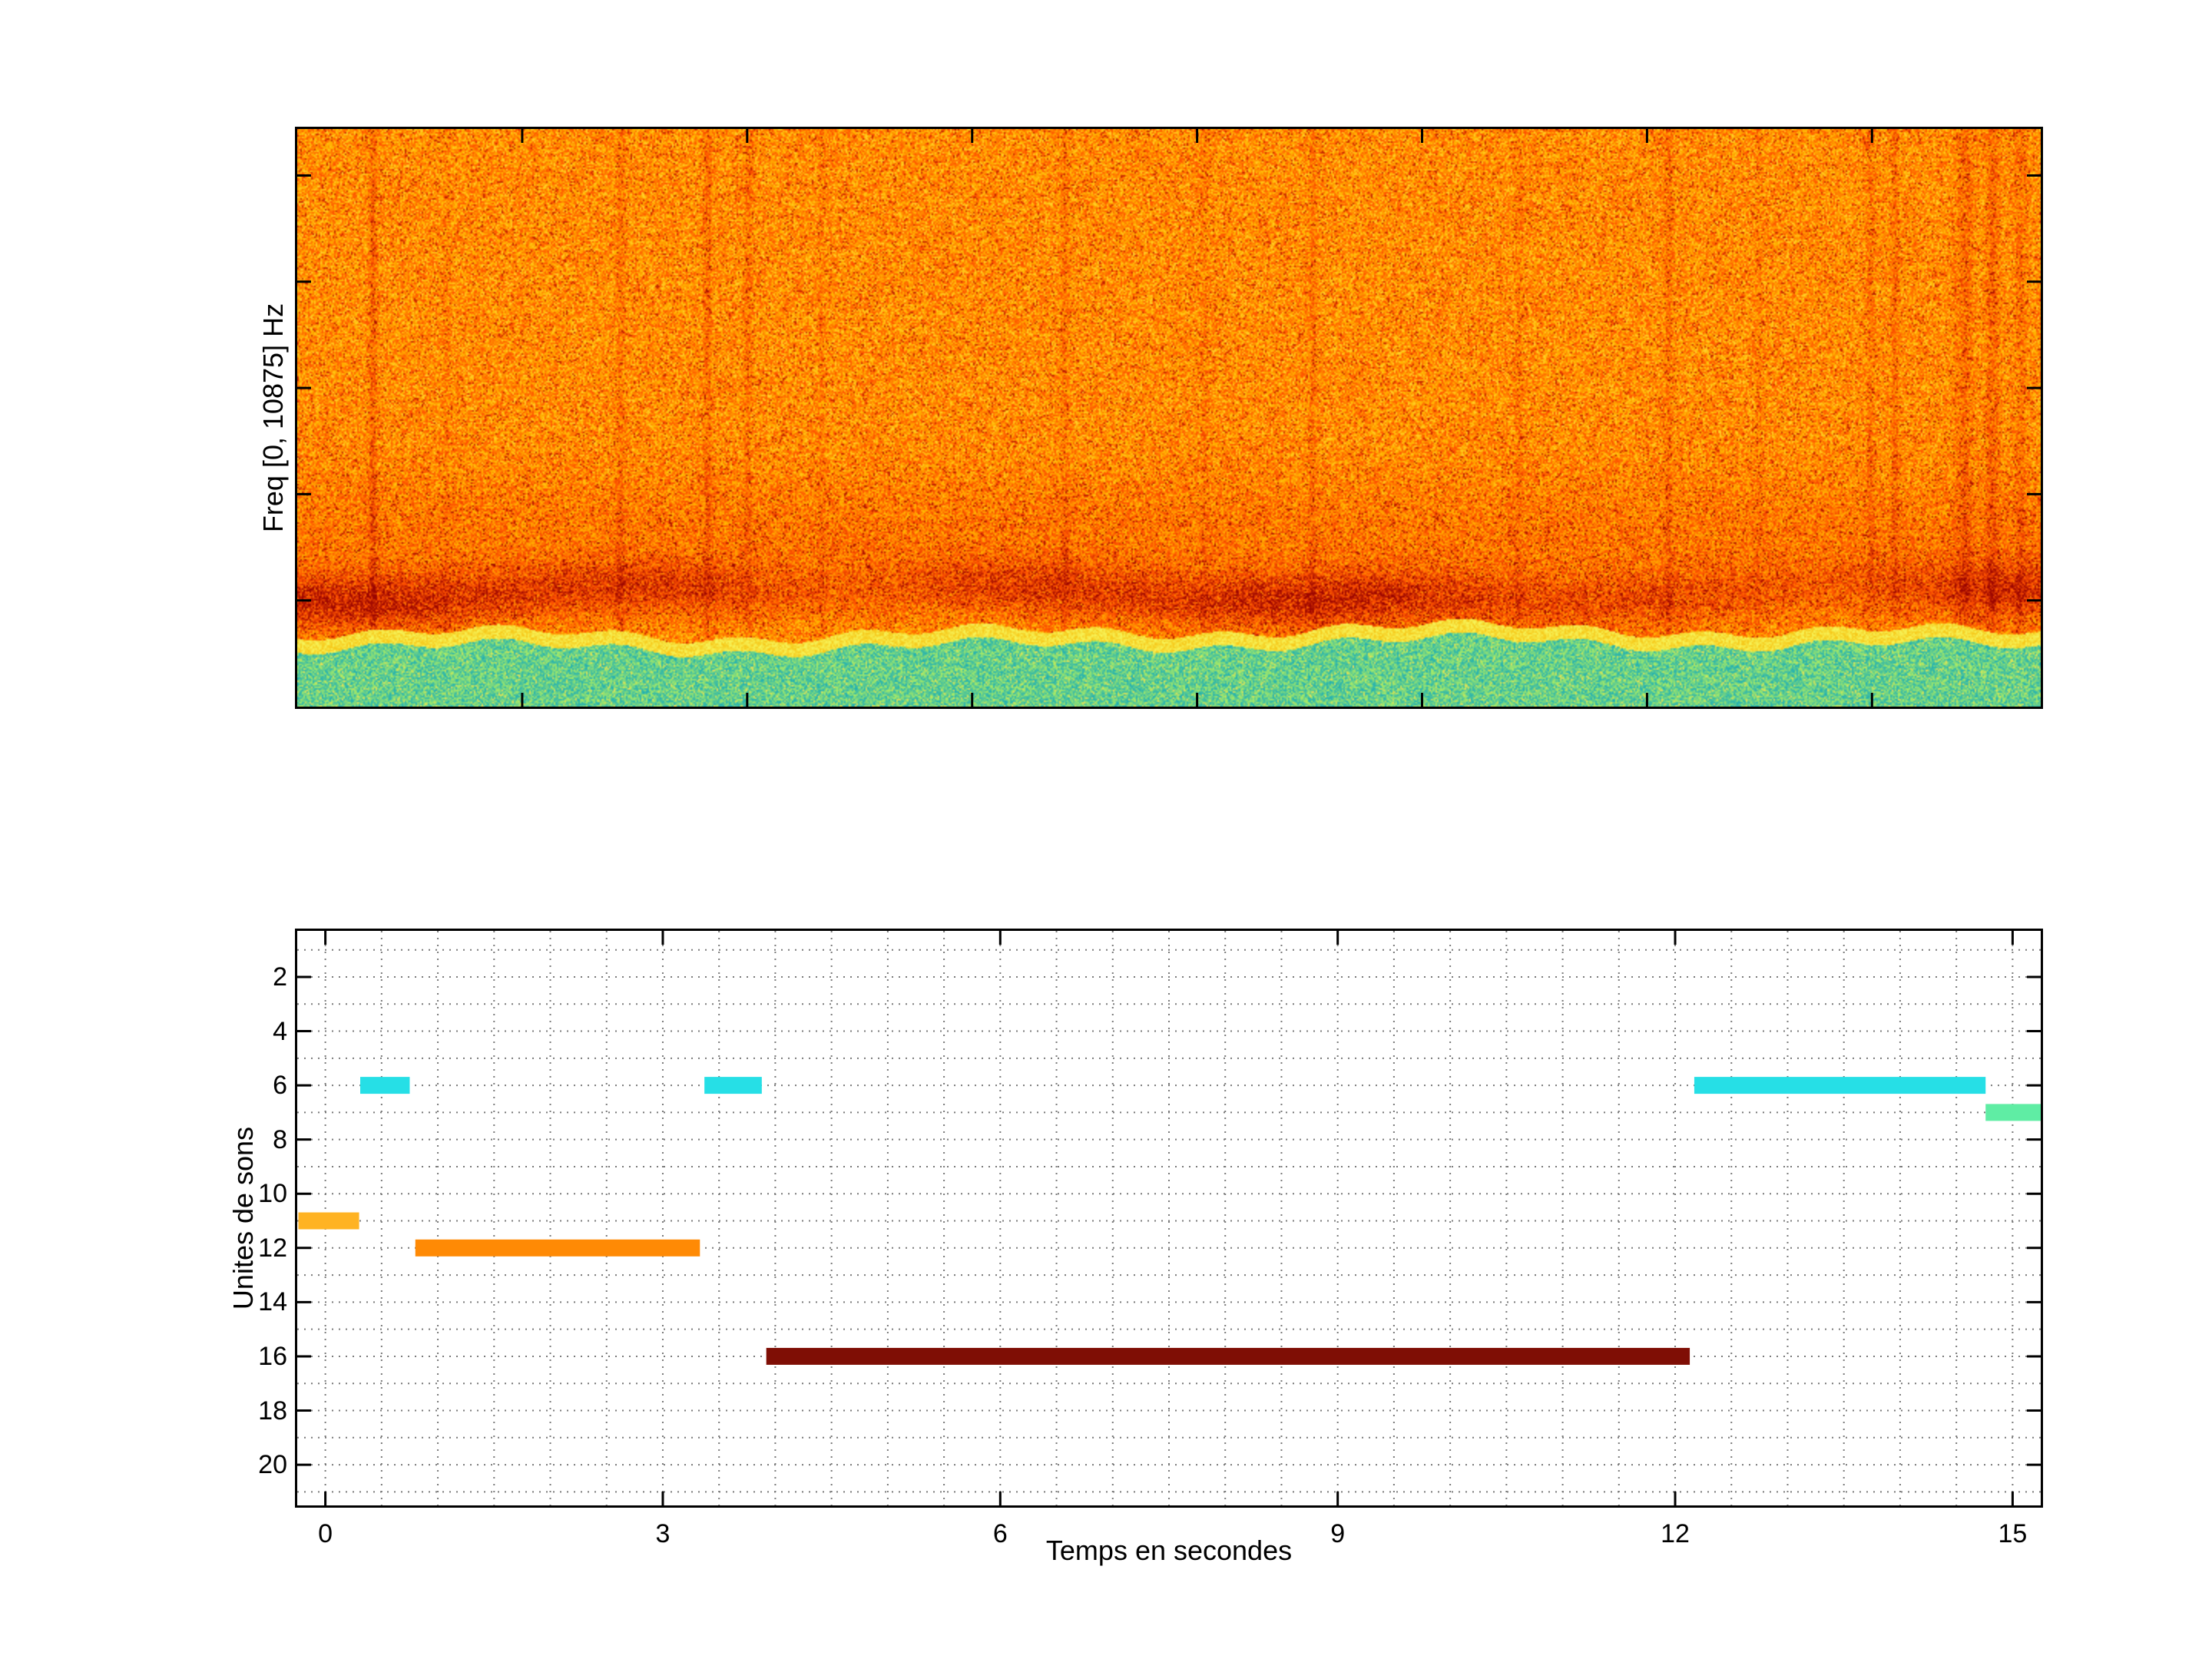 The image size is (2212, 1659). What do you see at coordinates (272, 1356) in the screenshot?
I see `y-tick-label: 16` at bounding box center [272, 1356].